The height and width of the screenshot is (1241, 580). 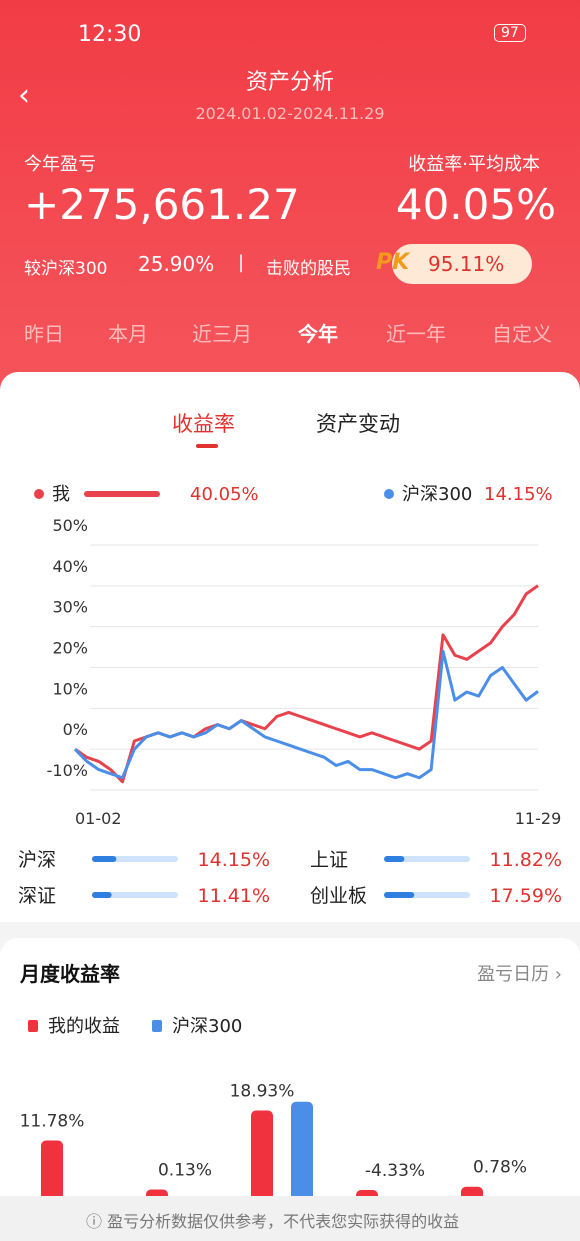 What do you see at coordinates (98, 818) in the screenshot?
I see `x-tick-label: 01-02` at bounding box center [98, 818].